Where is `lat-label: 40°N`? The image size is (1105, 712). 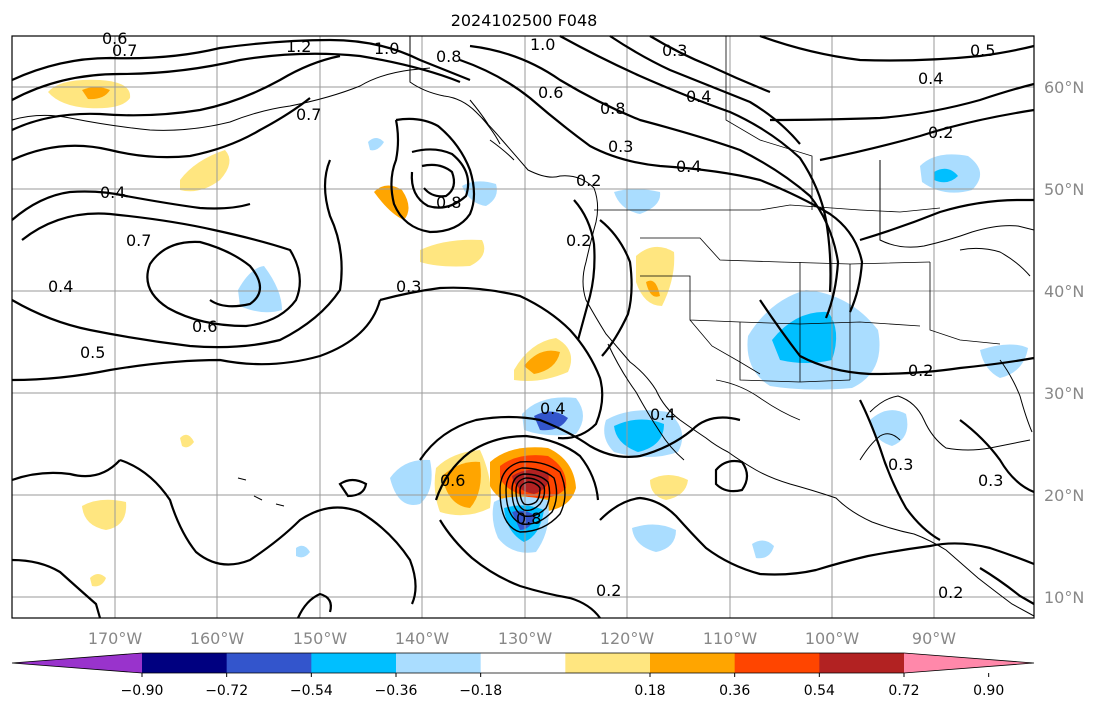
lat-label: 40°N is located at coordinates (1064, 291).